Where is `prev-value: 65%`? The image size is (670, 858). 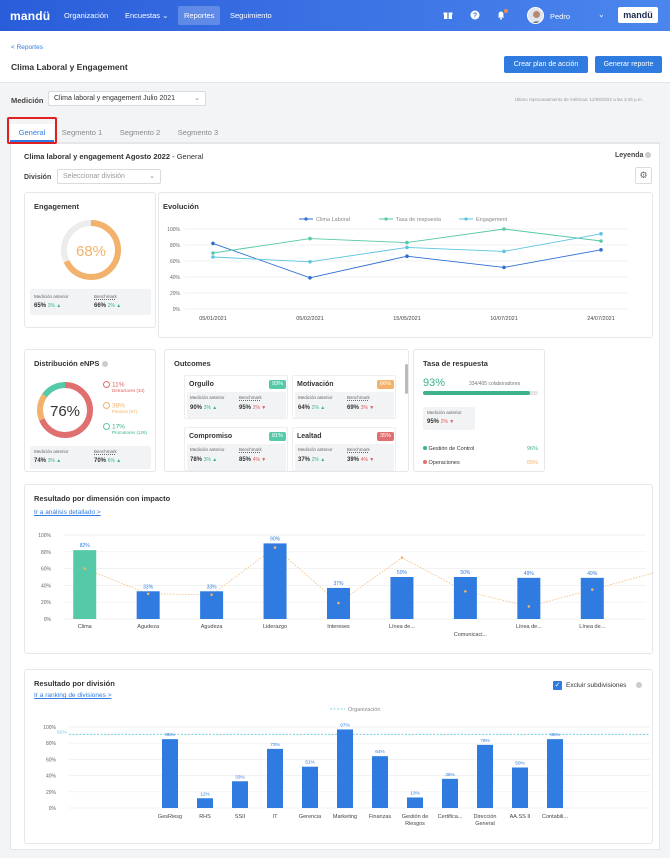
prev-value: 65% is located at coordinates (40, 306).